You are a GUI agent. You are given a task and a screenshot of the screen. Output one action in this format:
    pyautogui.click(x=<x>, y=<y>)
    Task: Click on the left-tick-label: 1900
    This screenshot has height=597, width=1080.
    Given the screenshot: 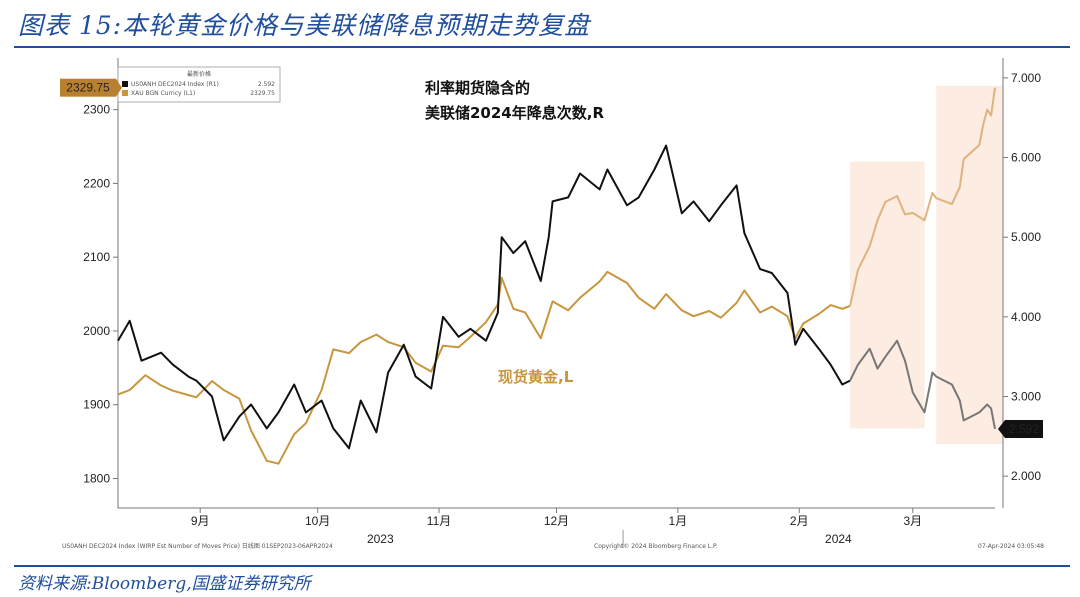 What is the action you would take?
    pyautogui.click(x=96, y=405)
    